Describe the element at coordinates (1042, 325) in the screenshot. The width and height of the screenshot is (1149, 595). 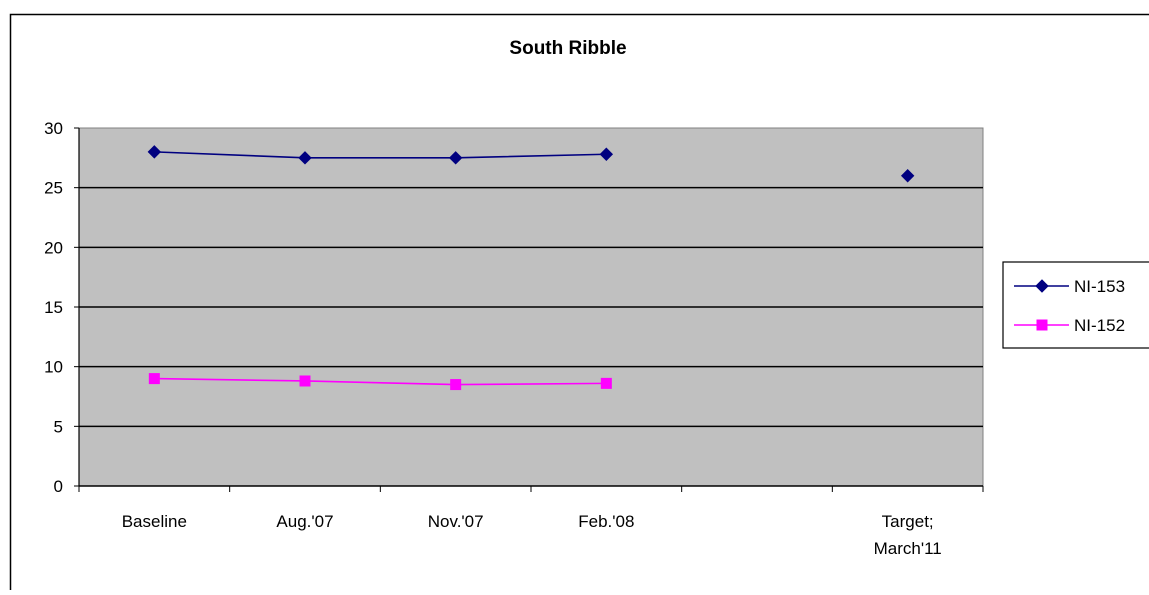
I see `legend-marker` at that location.